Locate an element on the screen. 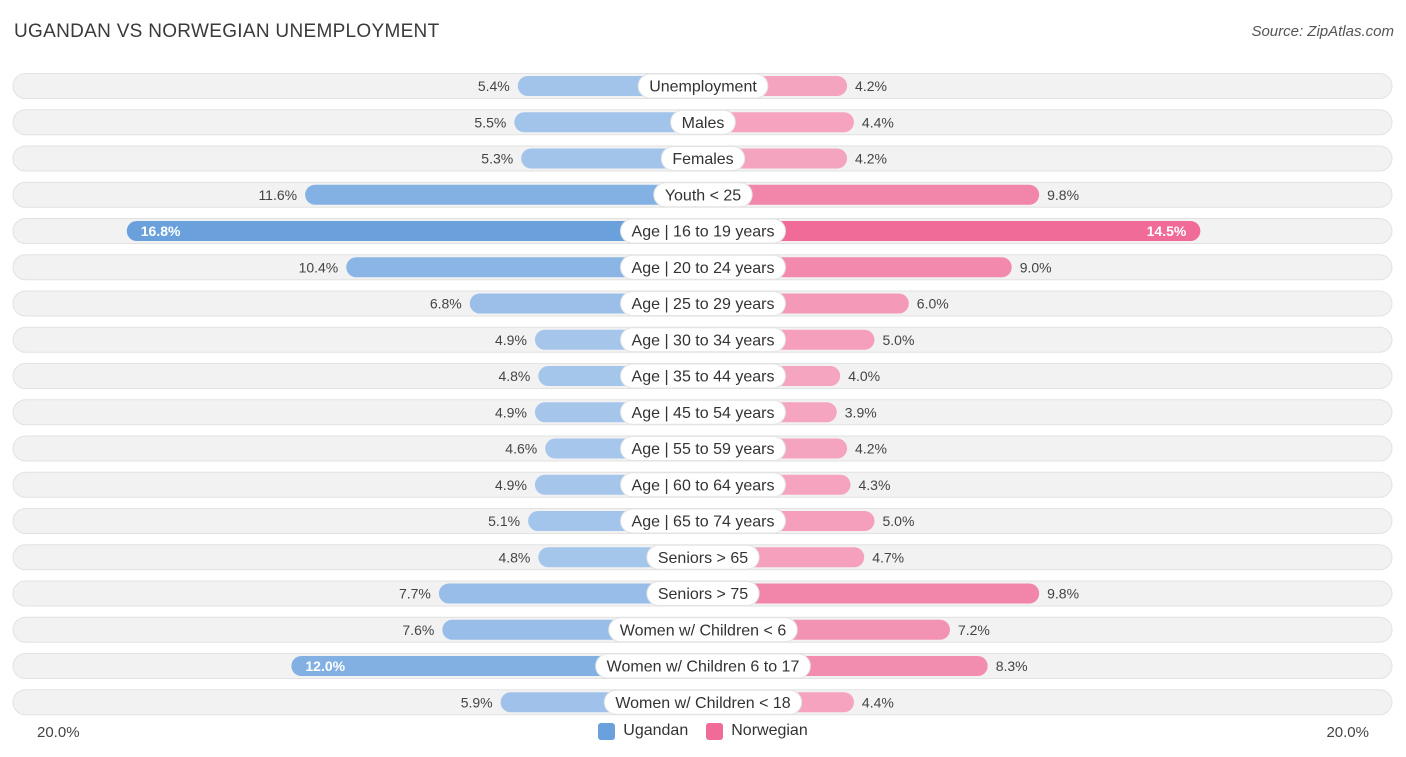  value-label-norwegian: 4.0% is located at coordinates (864, 376).